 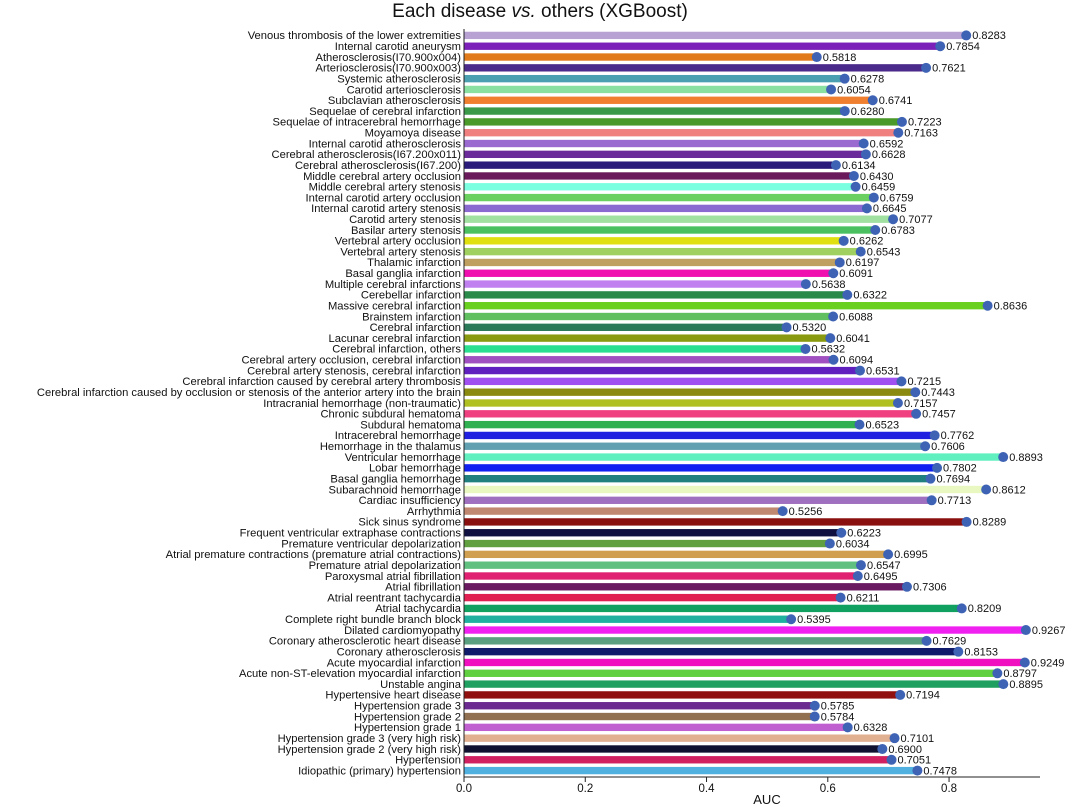 I want to click on category-label: Middle cerebral artery stenosis, so click(x=385, y=188).